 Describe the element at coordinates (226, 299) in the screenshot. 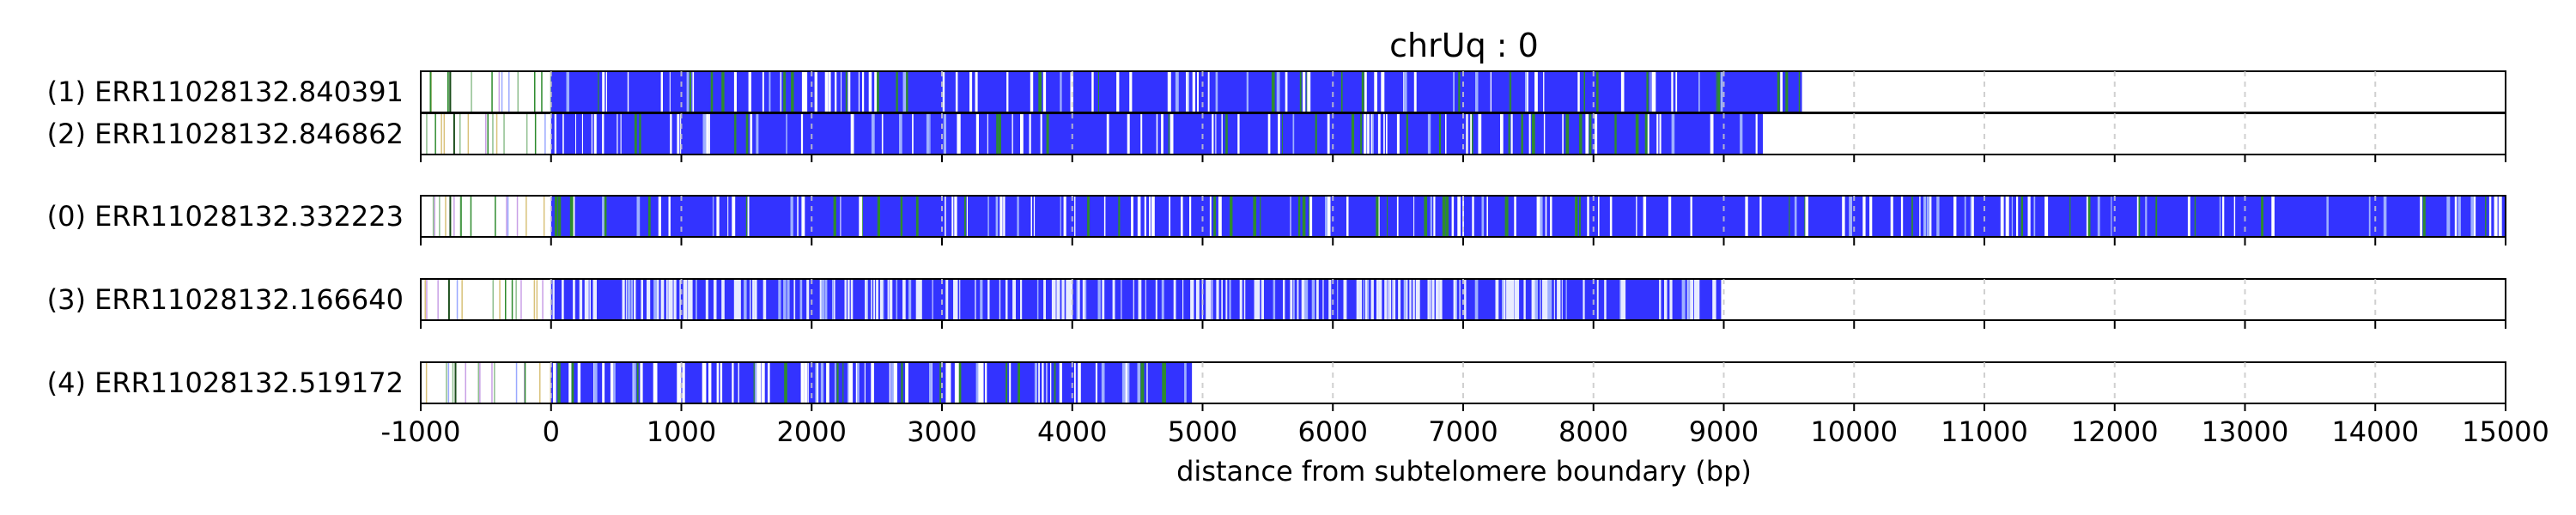

I see `read-label: (3) ERR11028132.166640` at that location.